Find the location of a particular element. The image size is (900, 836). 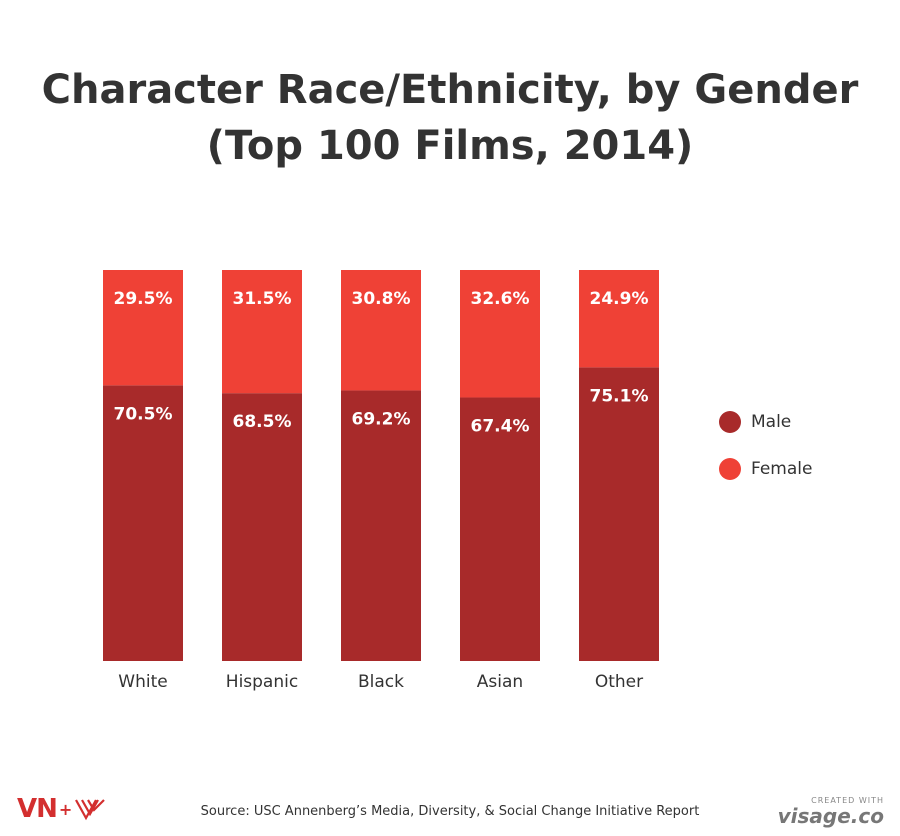

chart-legend: Male Female is located at coordinates (765, 457).